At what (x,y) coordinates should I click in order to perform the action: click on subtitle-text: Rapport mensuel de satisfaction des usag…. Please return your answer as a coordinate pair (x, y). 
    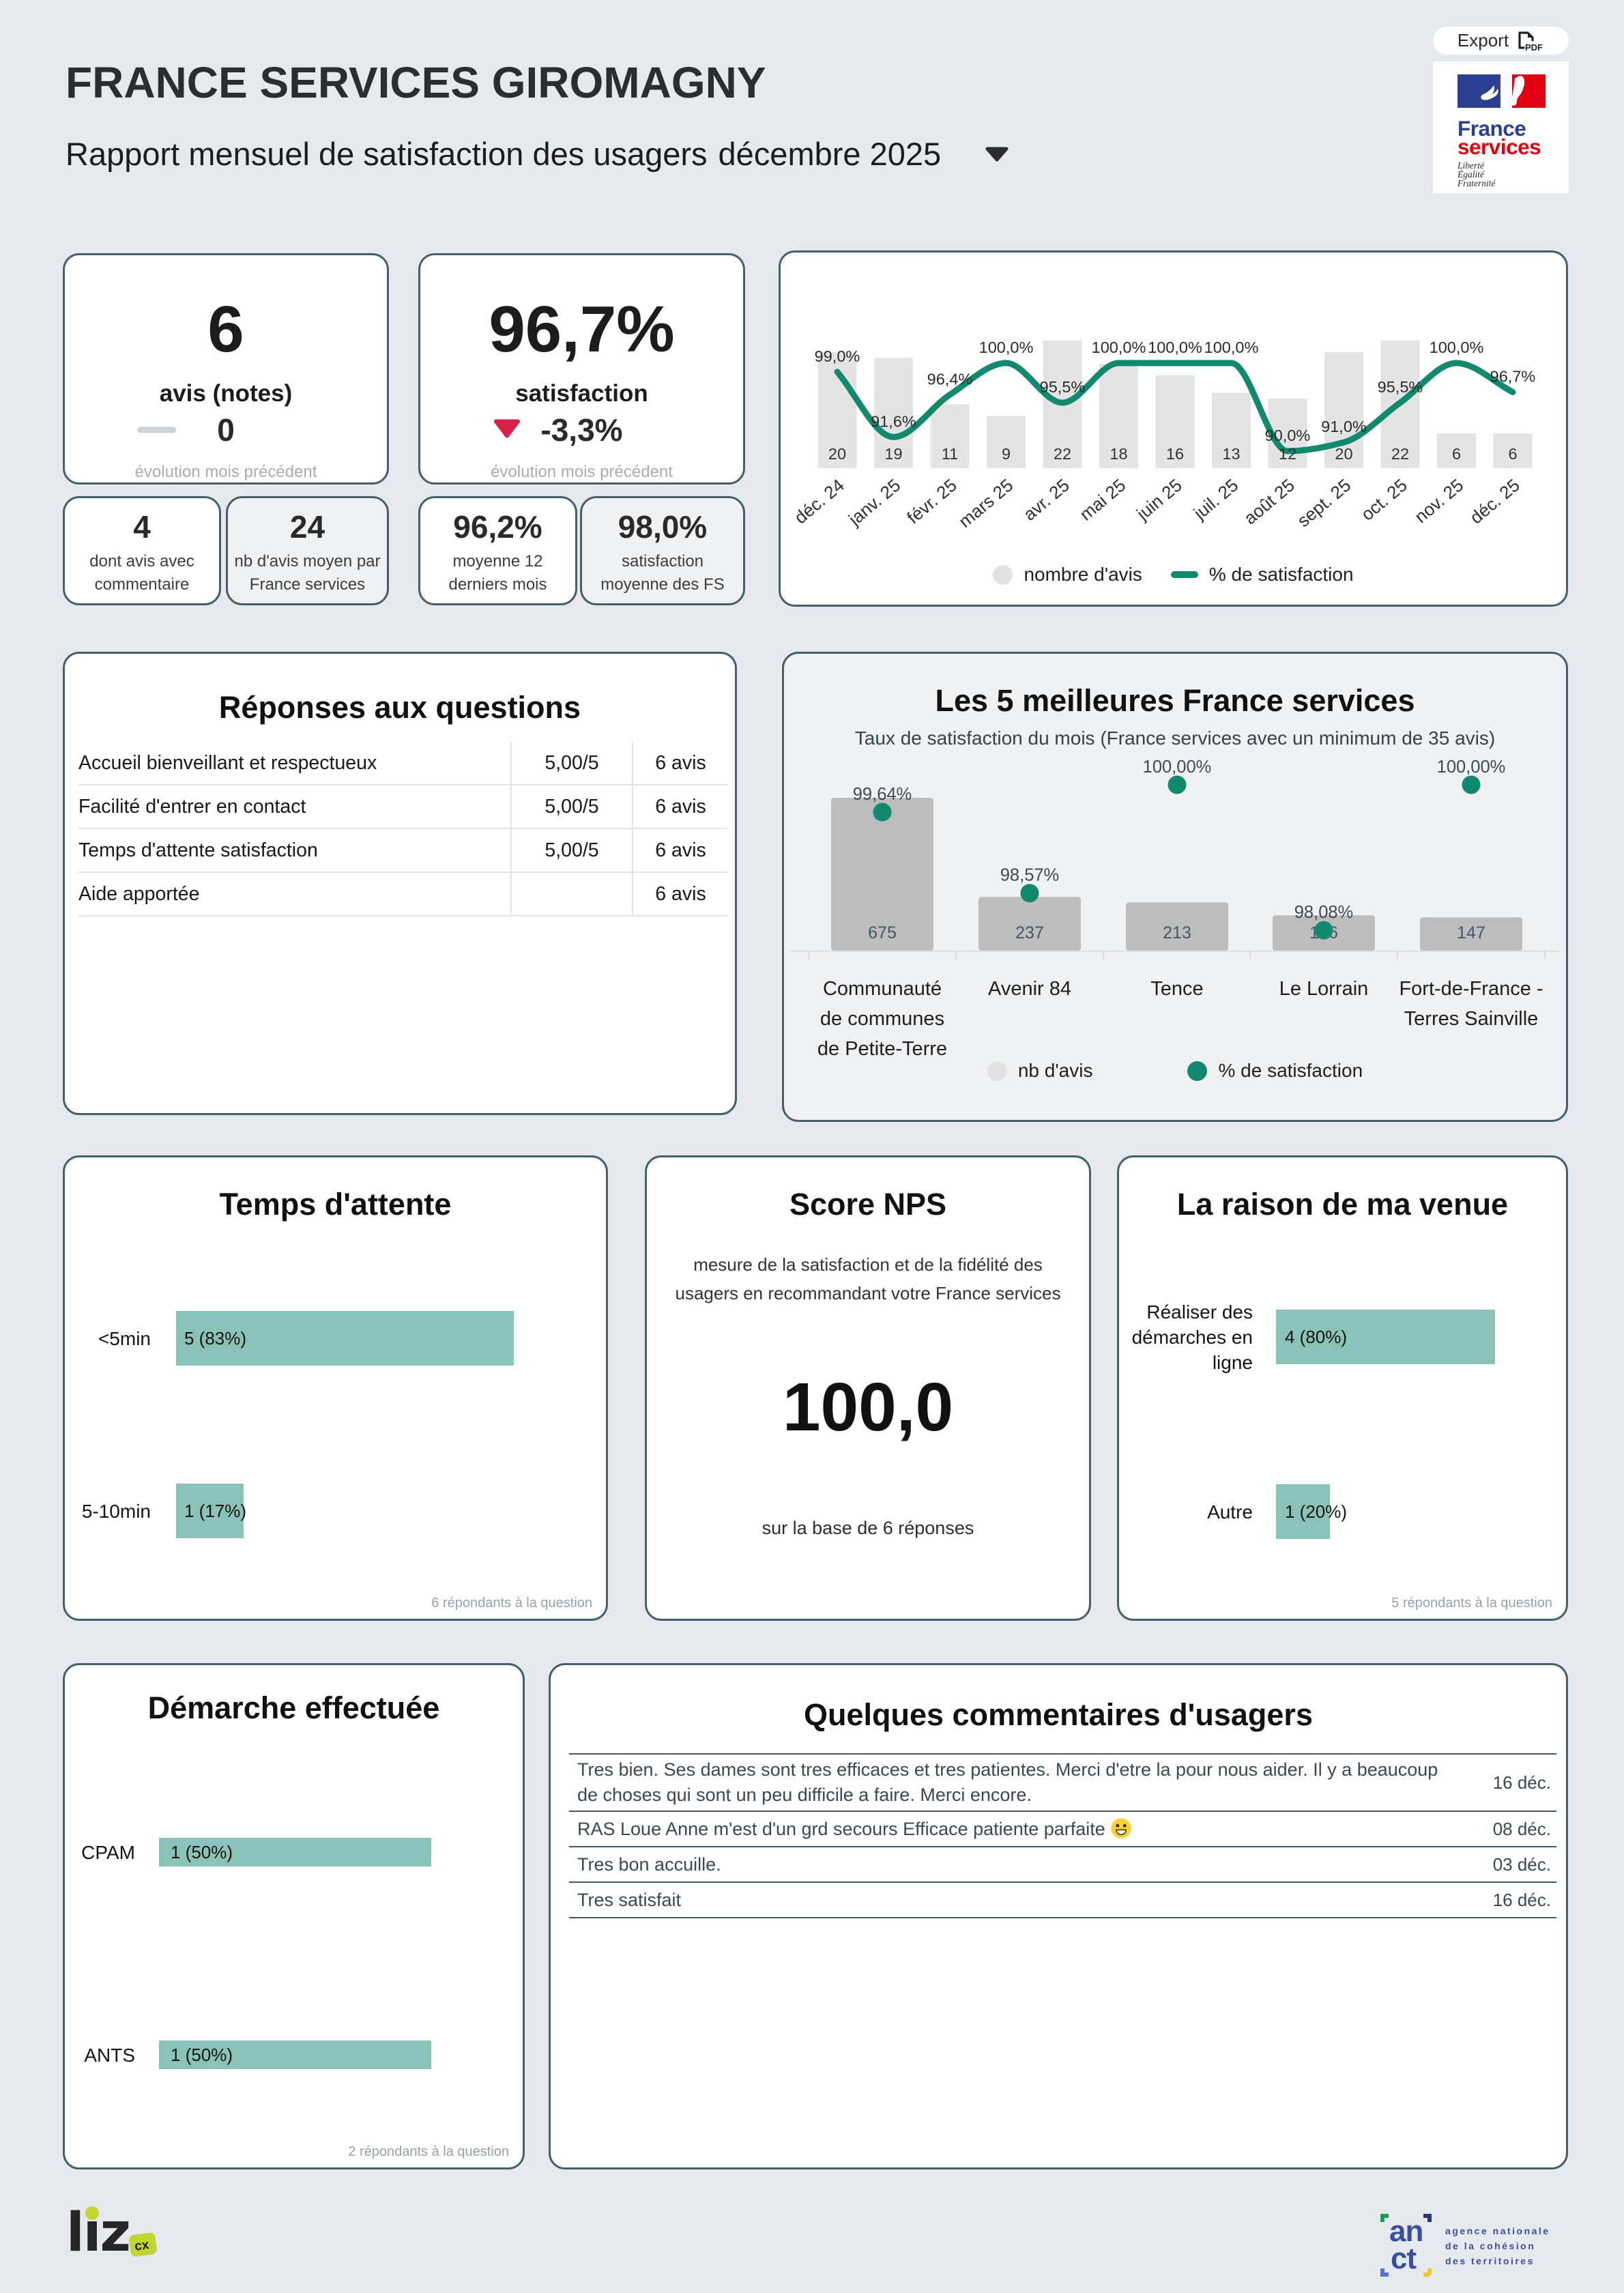
    Looking at the image, I should click on (387, 154).